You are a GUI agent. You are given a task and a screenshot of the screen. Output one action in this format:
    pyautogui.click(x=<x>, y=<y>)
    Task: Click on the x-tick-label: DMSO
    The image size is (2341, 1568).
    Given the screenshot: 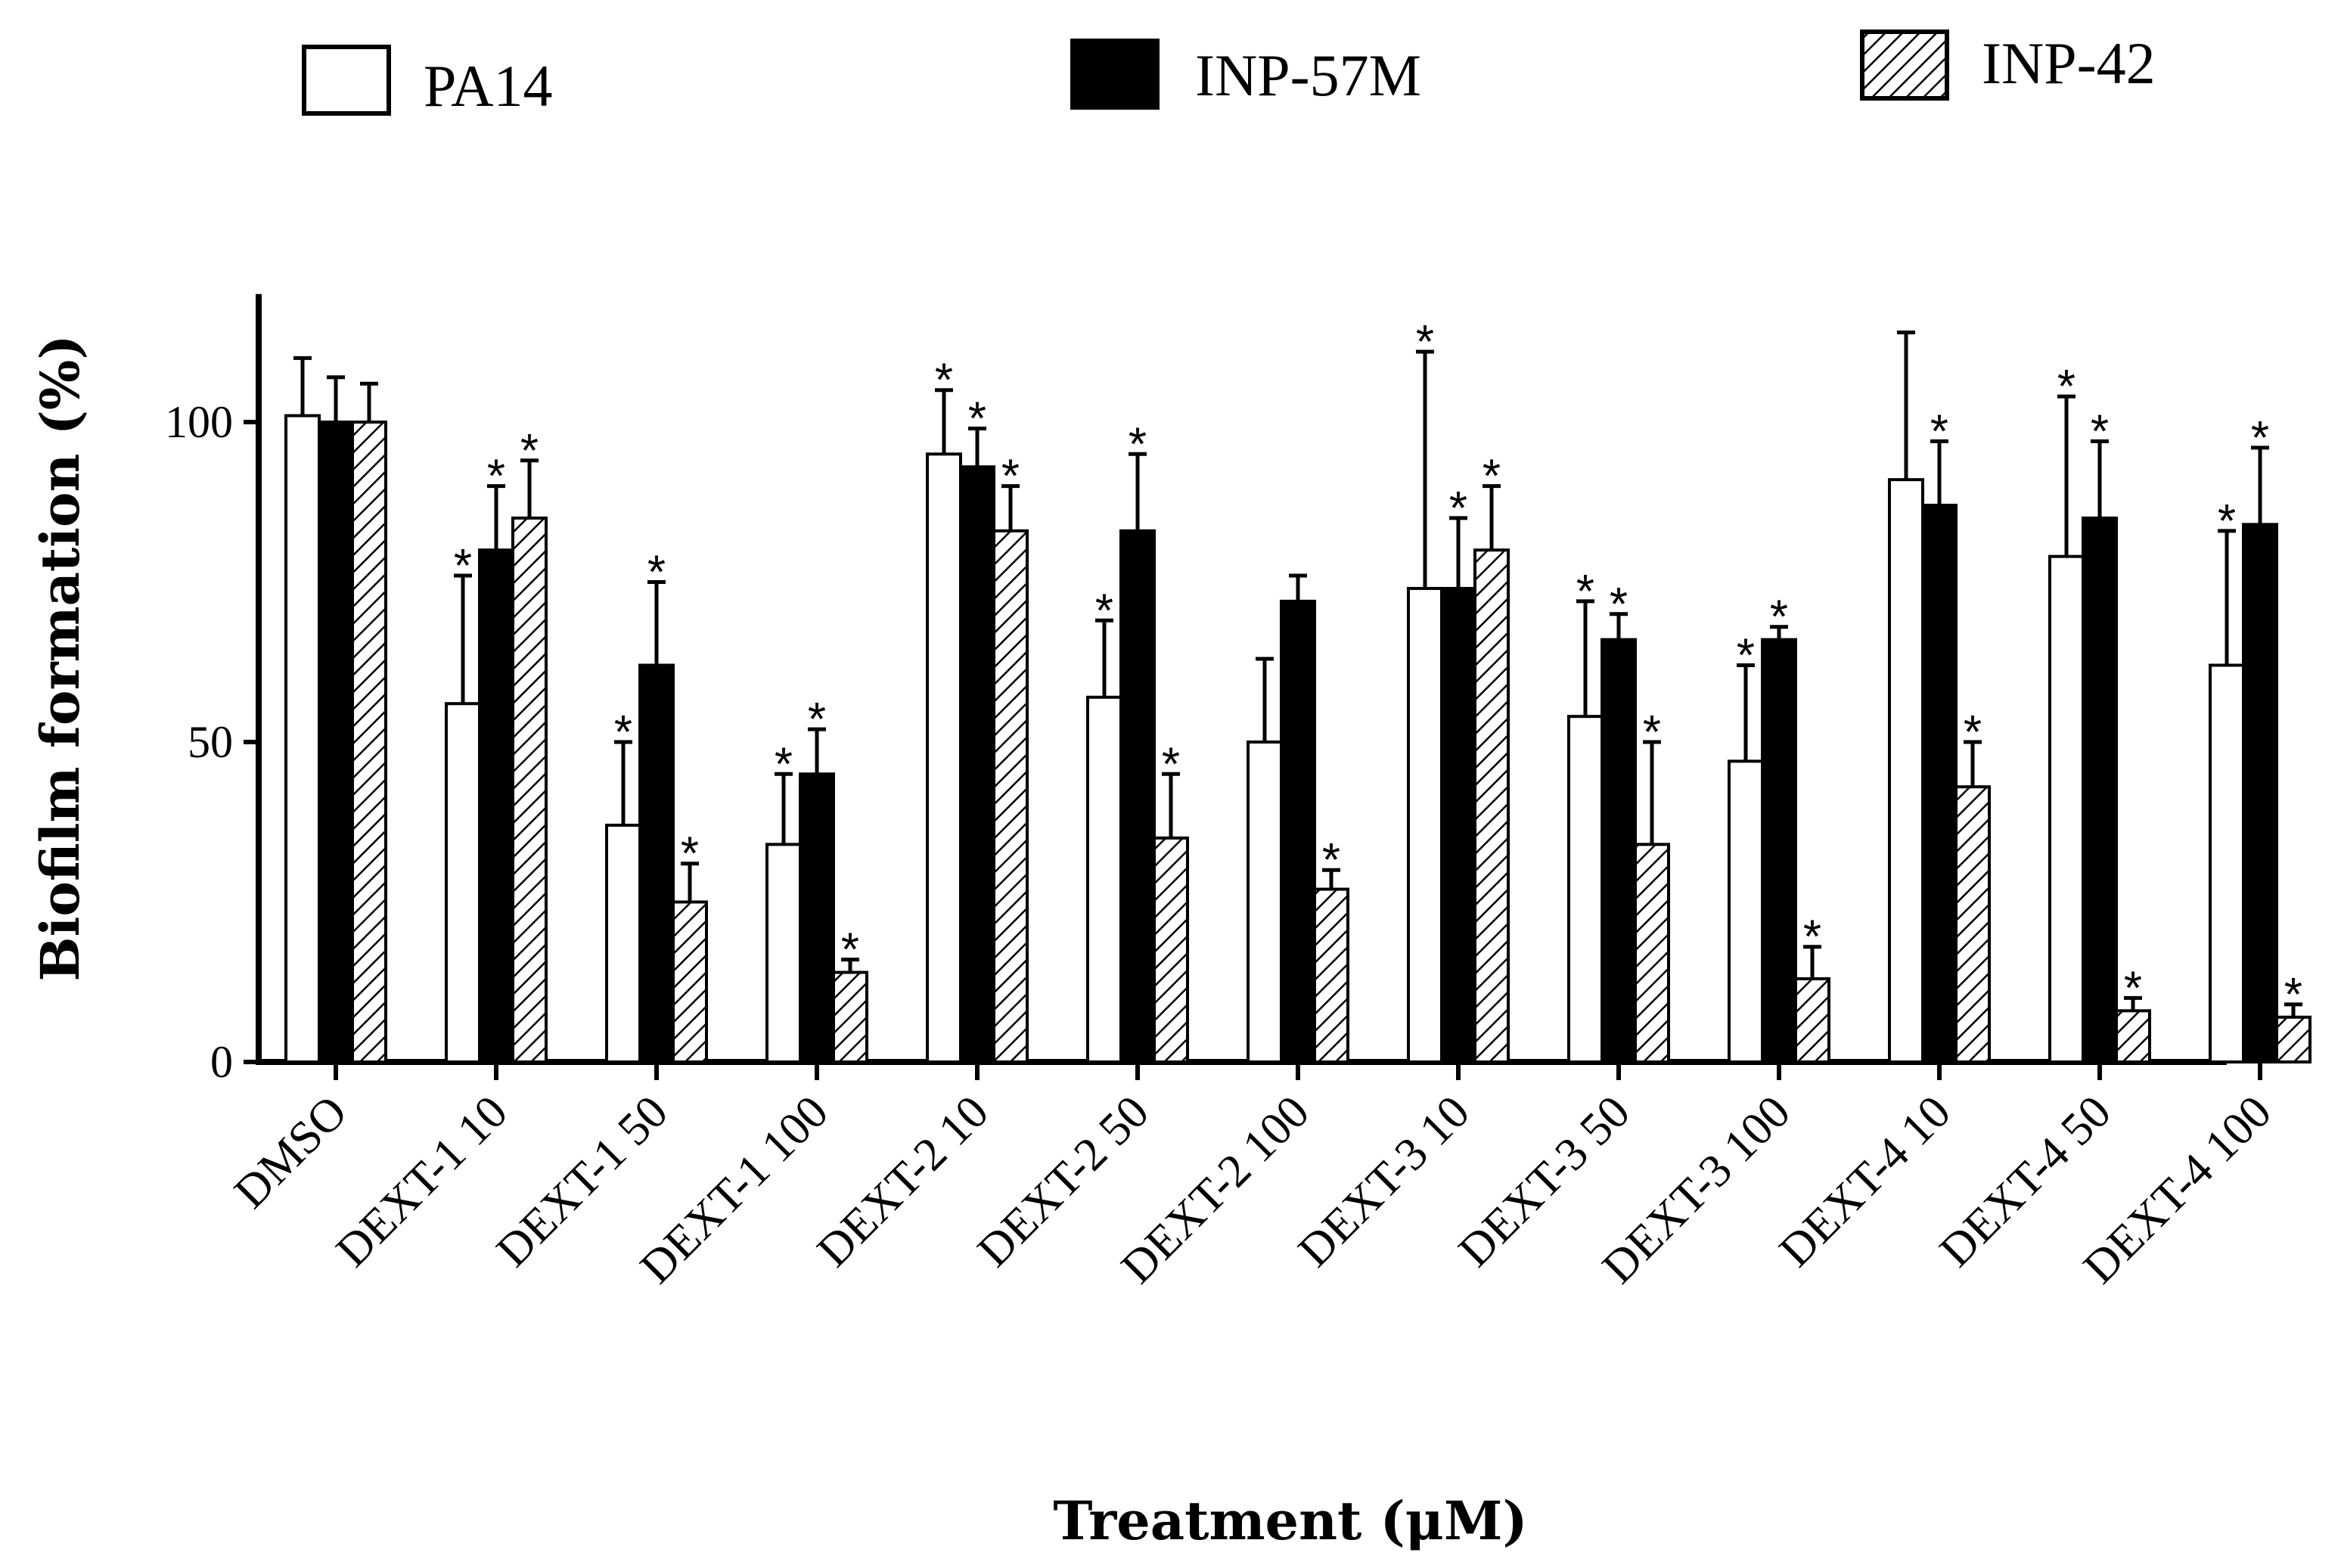 What is the action you would take?
    pyautogui.click(x=291, y=1152)
    